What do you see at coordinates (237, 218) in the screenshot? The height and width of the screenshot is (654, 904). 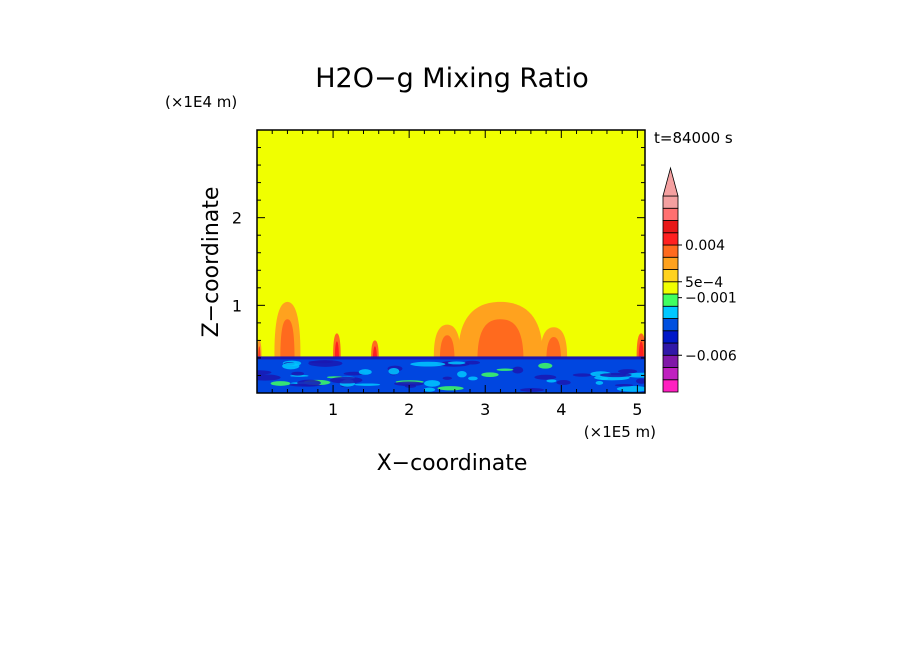 I see `y-tick-label: 2` at bounding box center [237, 218].